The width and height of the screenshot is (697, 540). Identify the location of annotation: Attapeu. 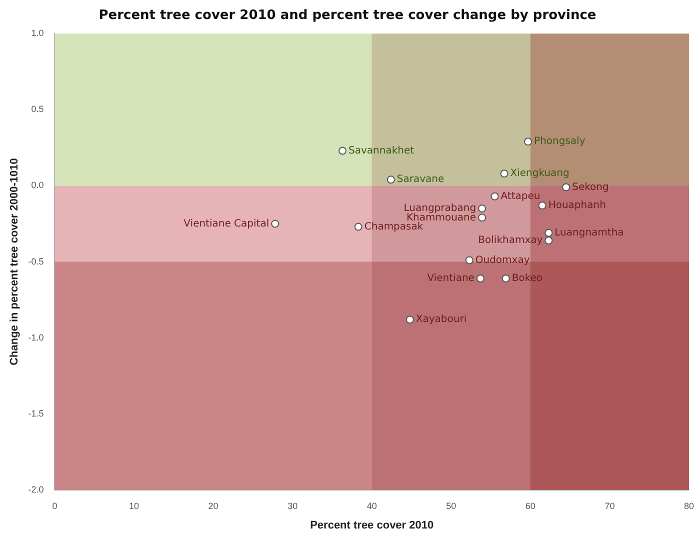
(520, 196).